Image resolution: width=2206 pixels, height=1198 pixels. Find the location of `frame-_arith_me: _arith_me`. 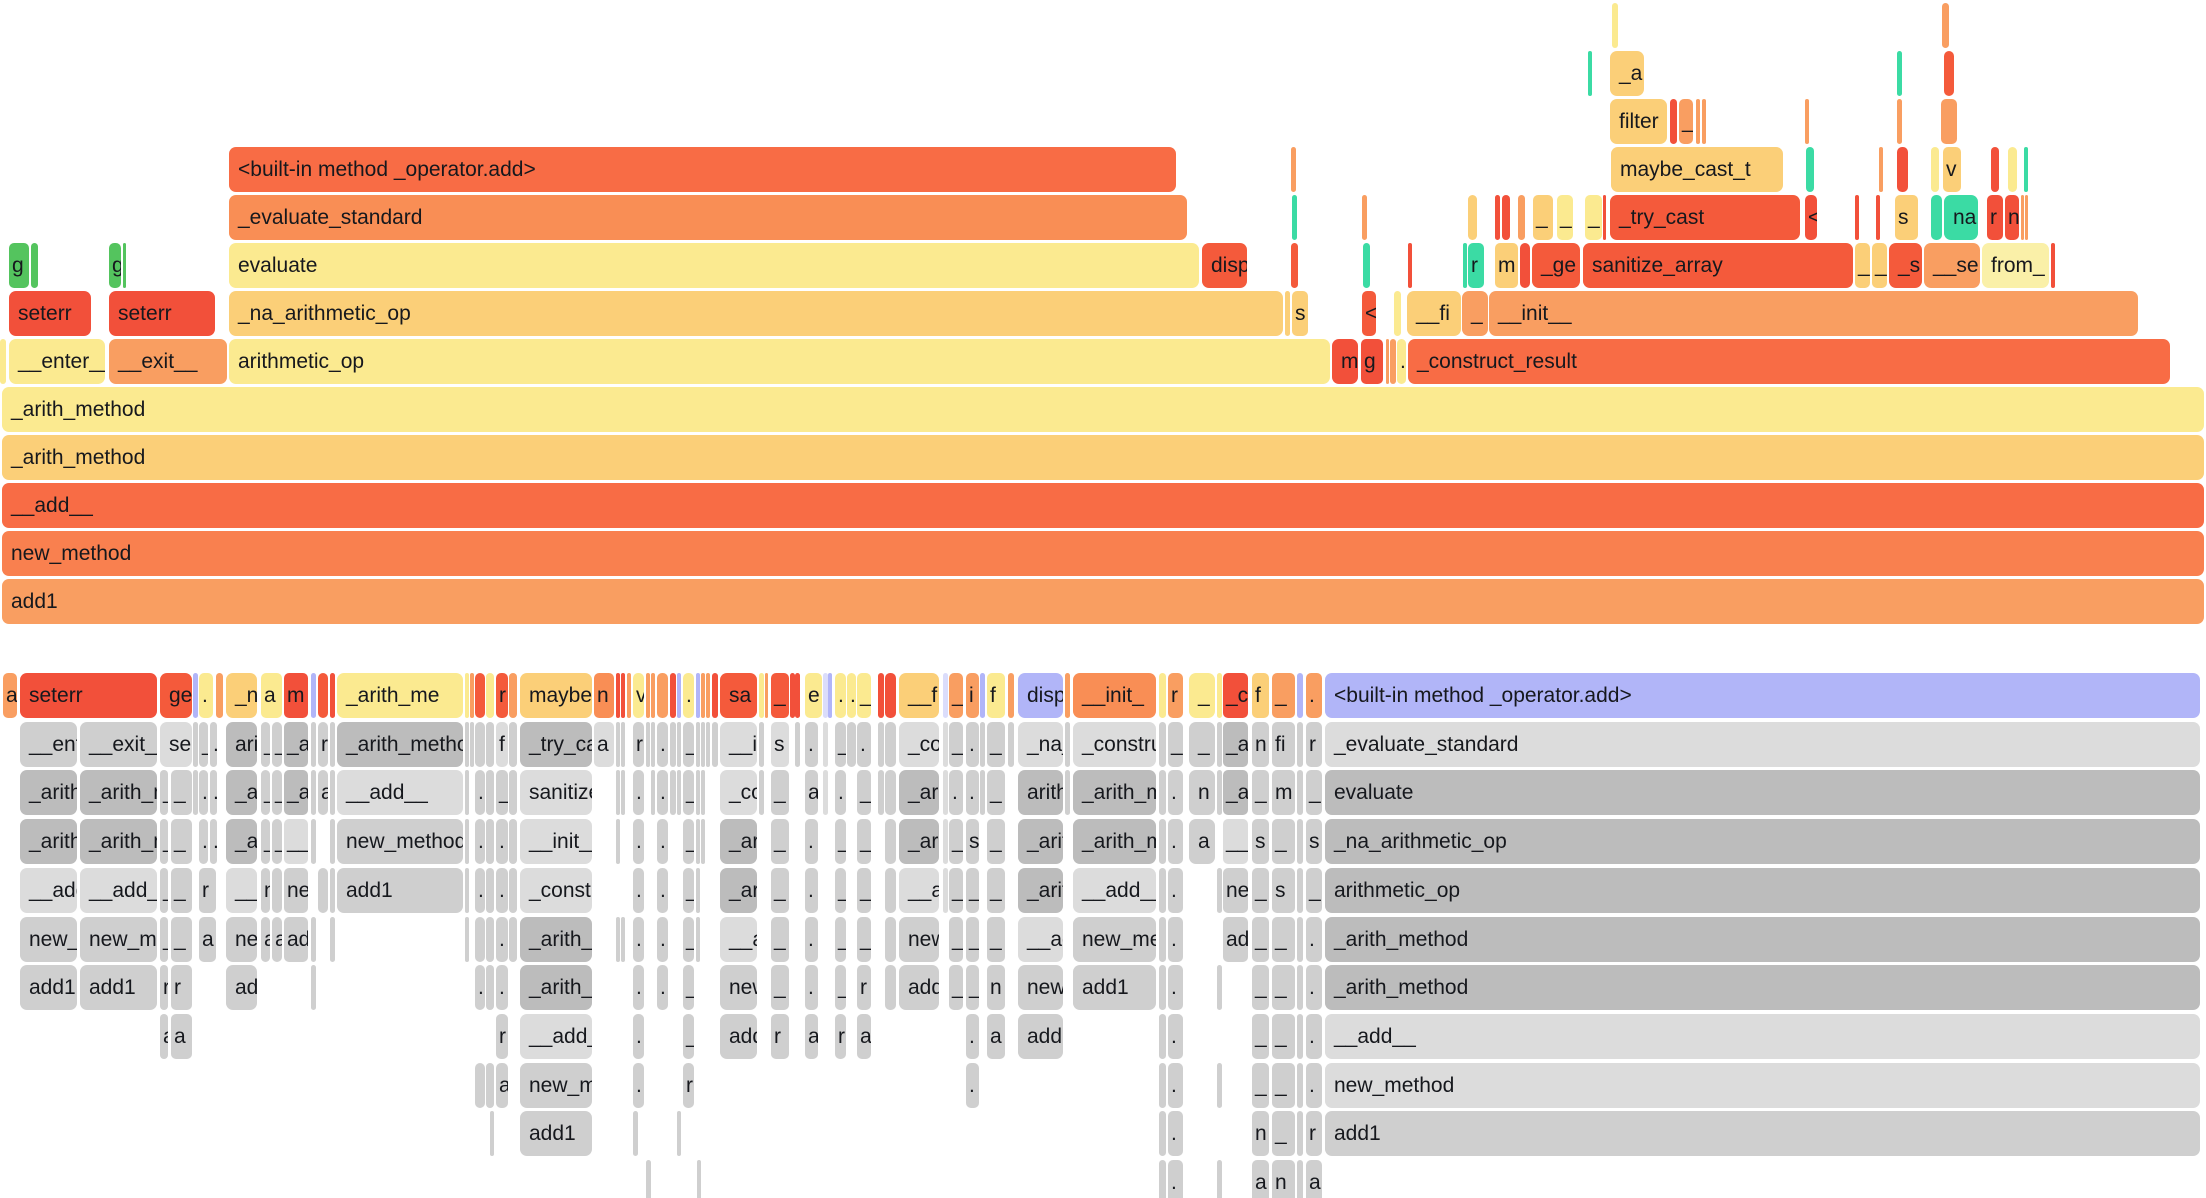

frame-_arith_me: _arith_me is located at coordinates (400, 695).